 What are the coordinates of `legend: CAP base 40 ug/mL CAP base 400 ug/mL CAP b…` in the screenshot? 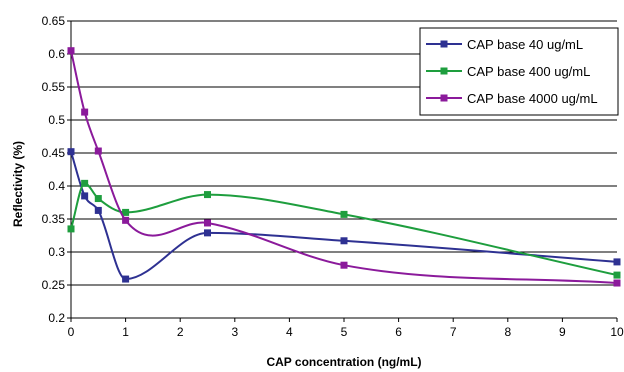 It's located at (519, 71).